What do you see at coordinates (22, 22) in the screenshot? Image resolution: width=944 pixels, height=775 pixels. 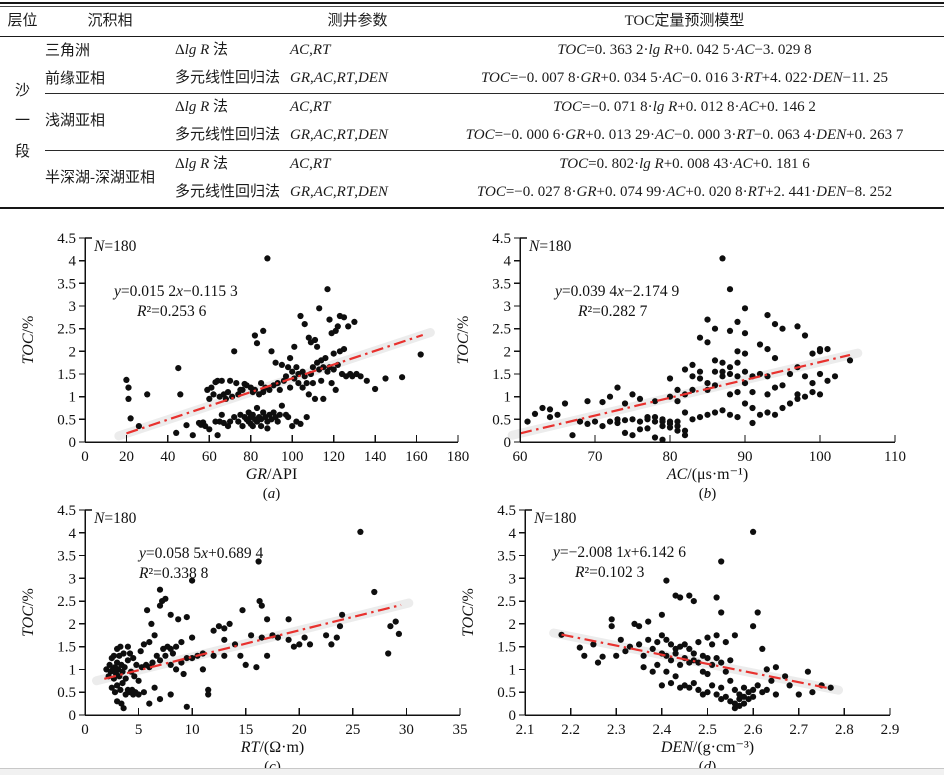 I see `header-horizon: 层位` at bounding box center [22, 22].